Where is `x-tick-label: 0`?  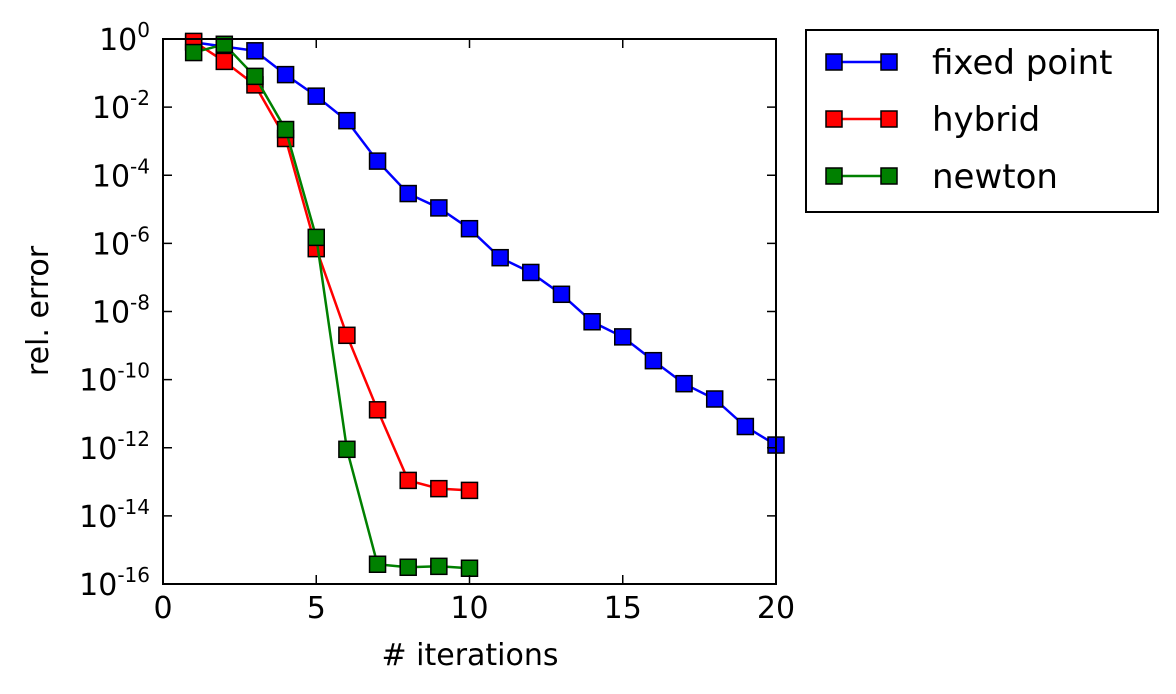 x-tick-label: 0 is located at coordinates (162, 608).